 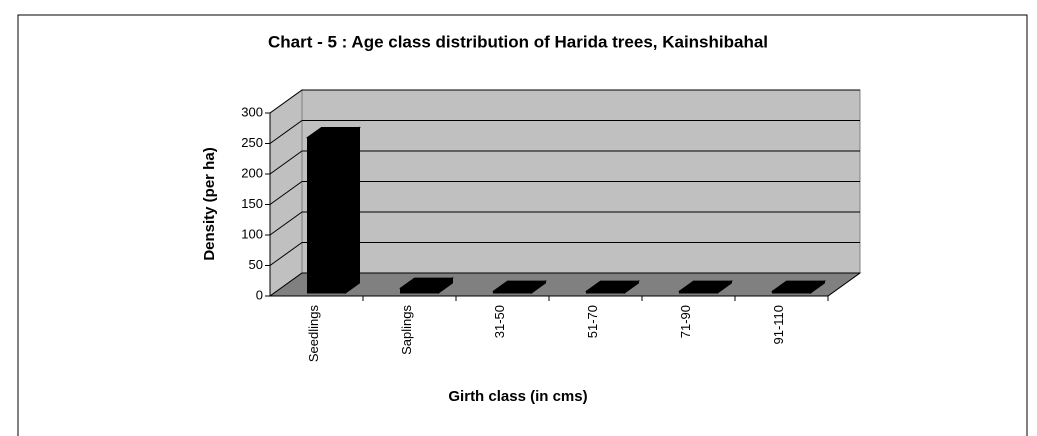 I want to click on x-tick-label: 91-110, so click(x=778, y=325).